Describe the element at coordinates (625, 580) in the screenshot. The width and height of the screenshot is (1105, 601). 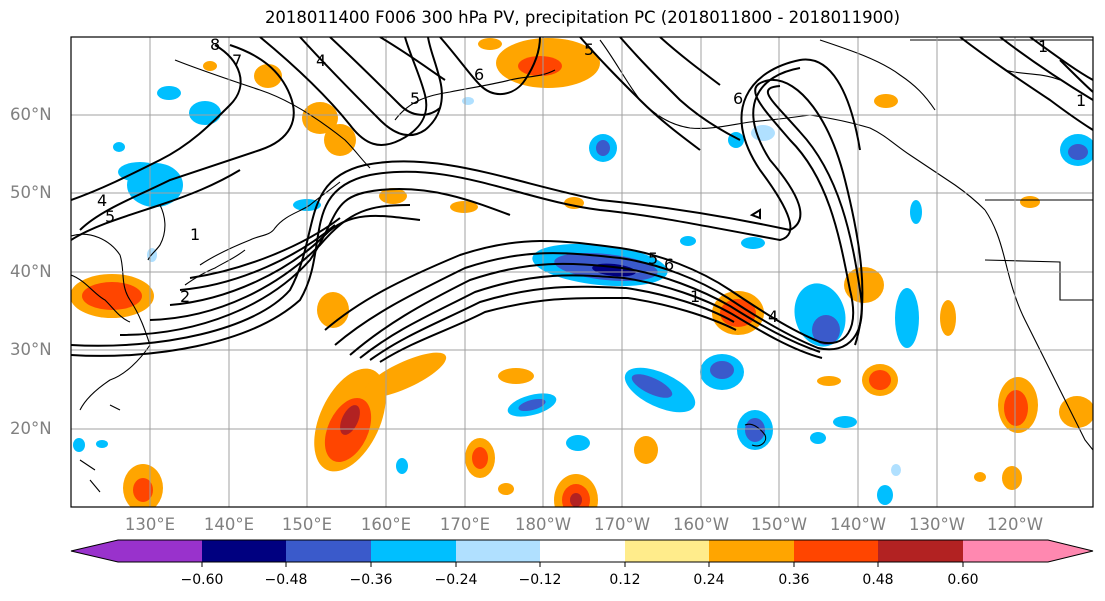
I see `colorbar-tick-label: 0.12` at that location.